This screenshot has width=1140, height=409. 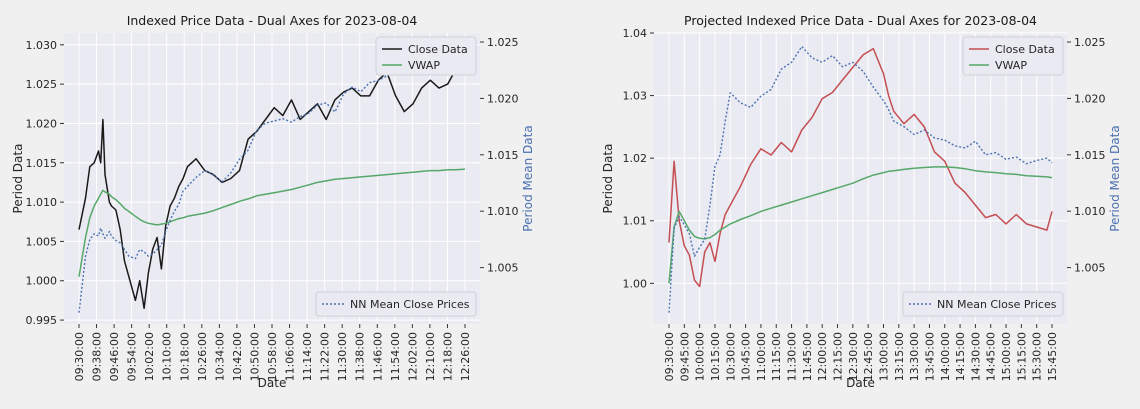 What do you see at coordinates (730, 356) in the screenshot?
I see `xtick-label: 10:30:00` at bounding box center [730, 356].